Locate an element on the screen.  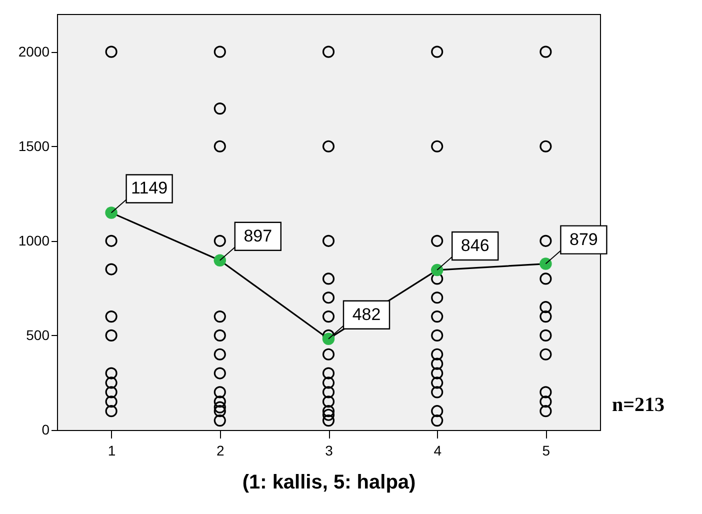
data-label: 897 is located at coordinates (258, 236).